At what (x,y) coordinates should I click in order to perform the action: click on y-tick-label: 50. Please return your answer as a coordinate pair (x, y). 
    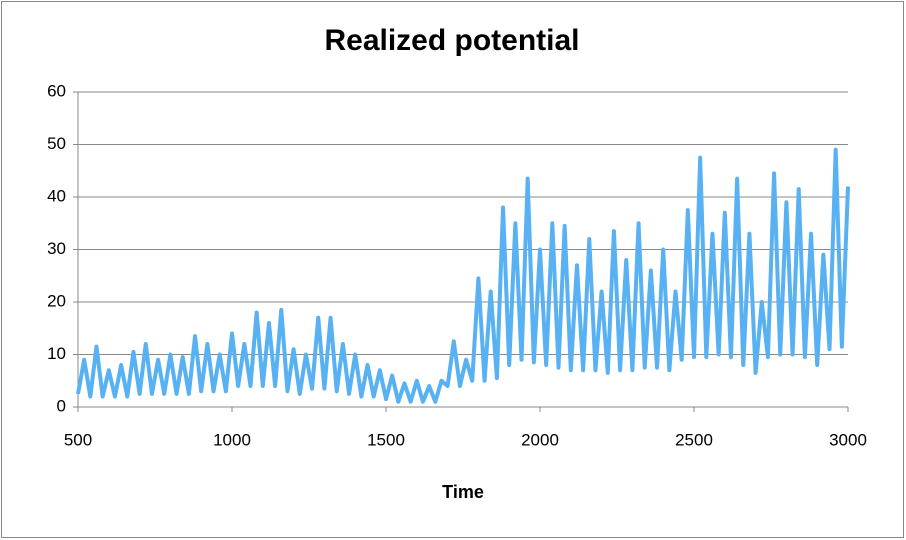
    Looking at the image, I should click on (56, 143).